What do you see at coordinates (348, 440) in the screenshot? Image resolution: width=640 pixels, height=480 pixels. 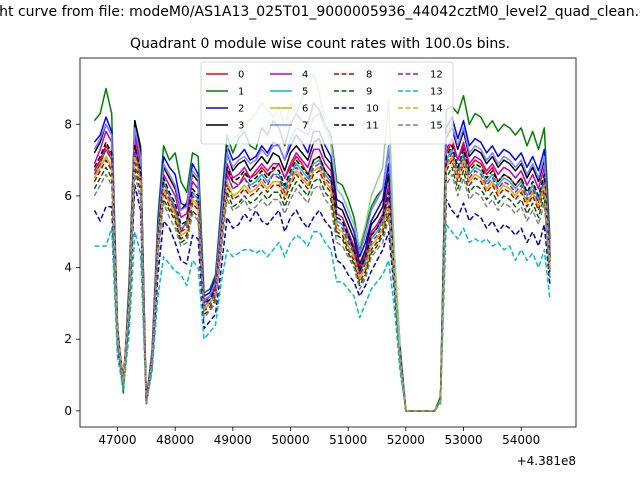 I see `x-tick-label-51000: 51000` at bounding box center [348, 440].